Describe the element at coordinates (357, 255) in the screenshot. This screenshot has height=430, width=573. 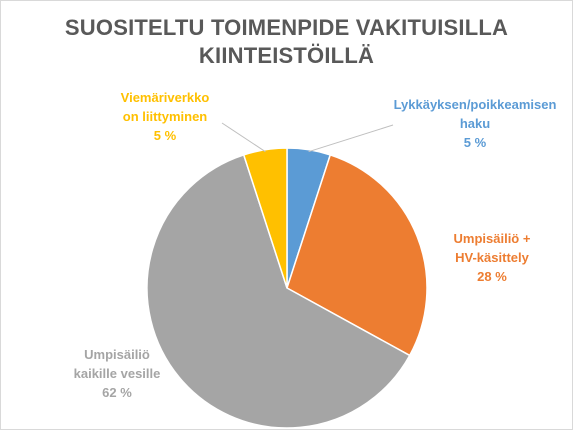
I see `pie-slice-umpisailio-hv` at that location.